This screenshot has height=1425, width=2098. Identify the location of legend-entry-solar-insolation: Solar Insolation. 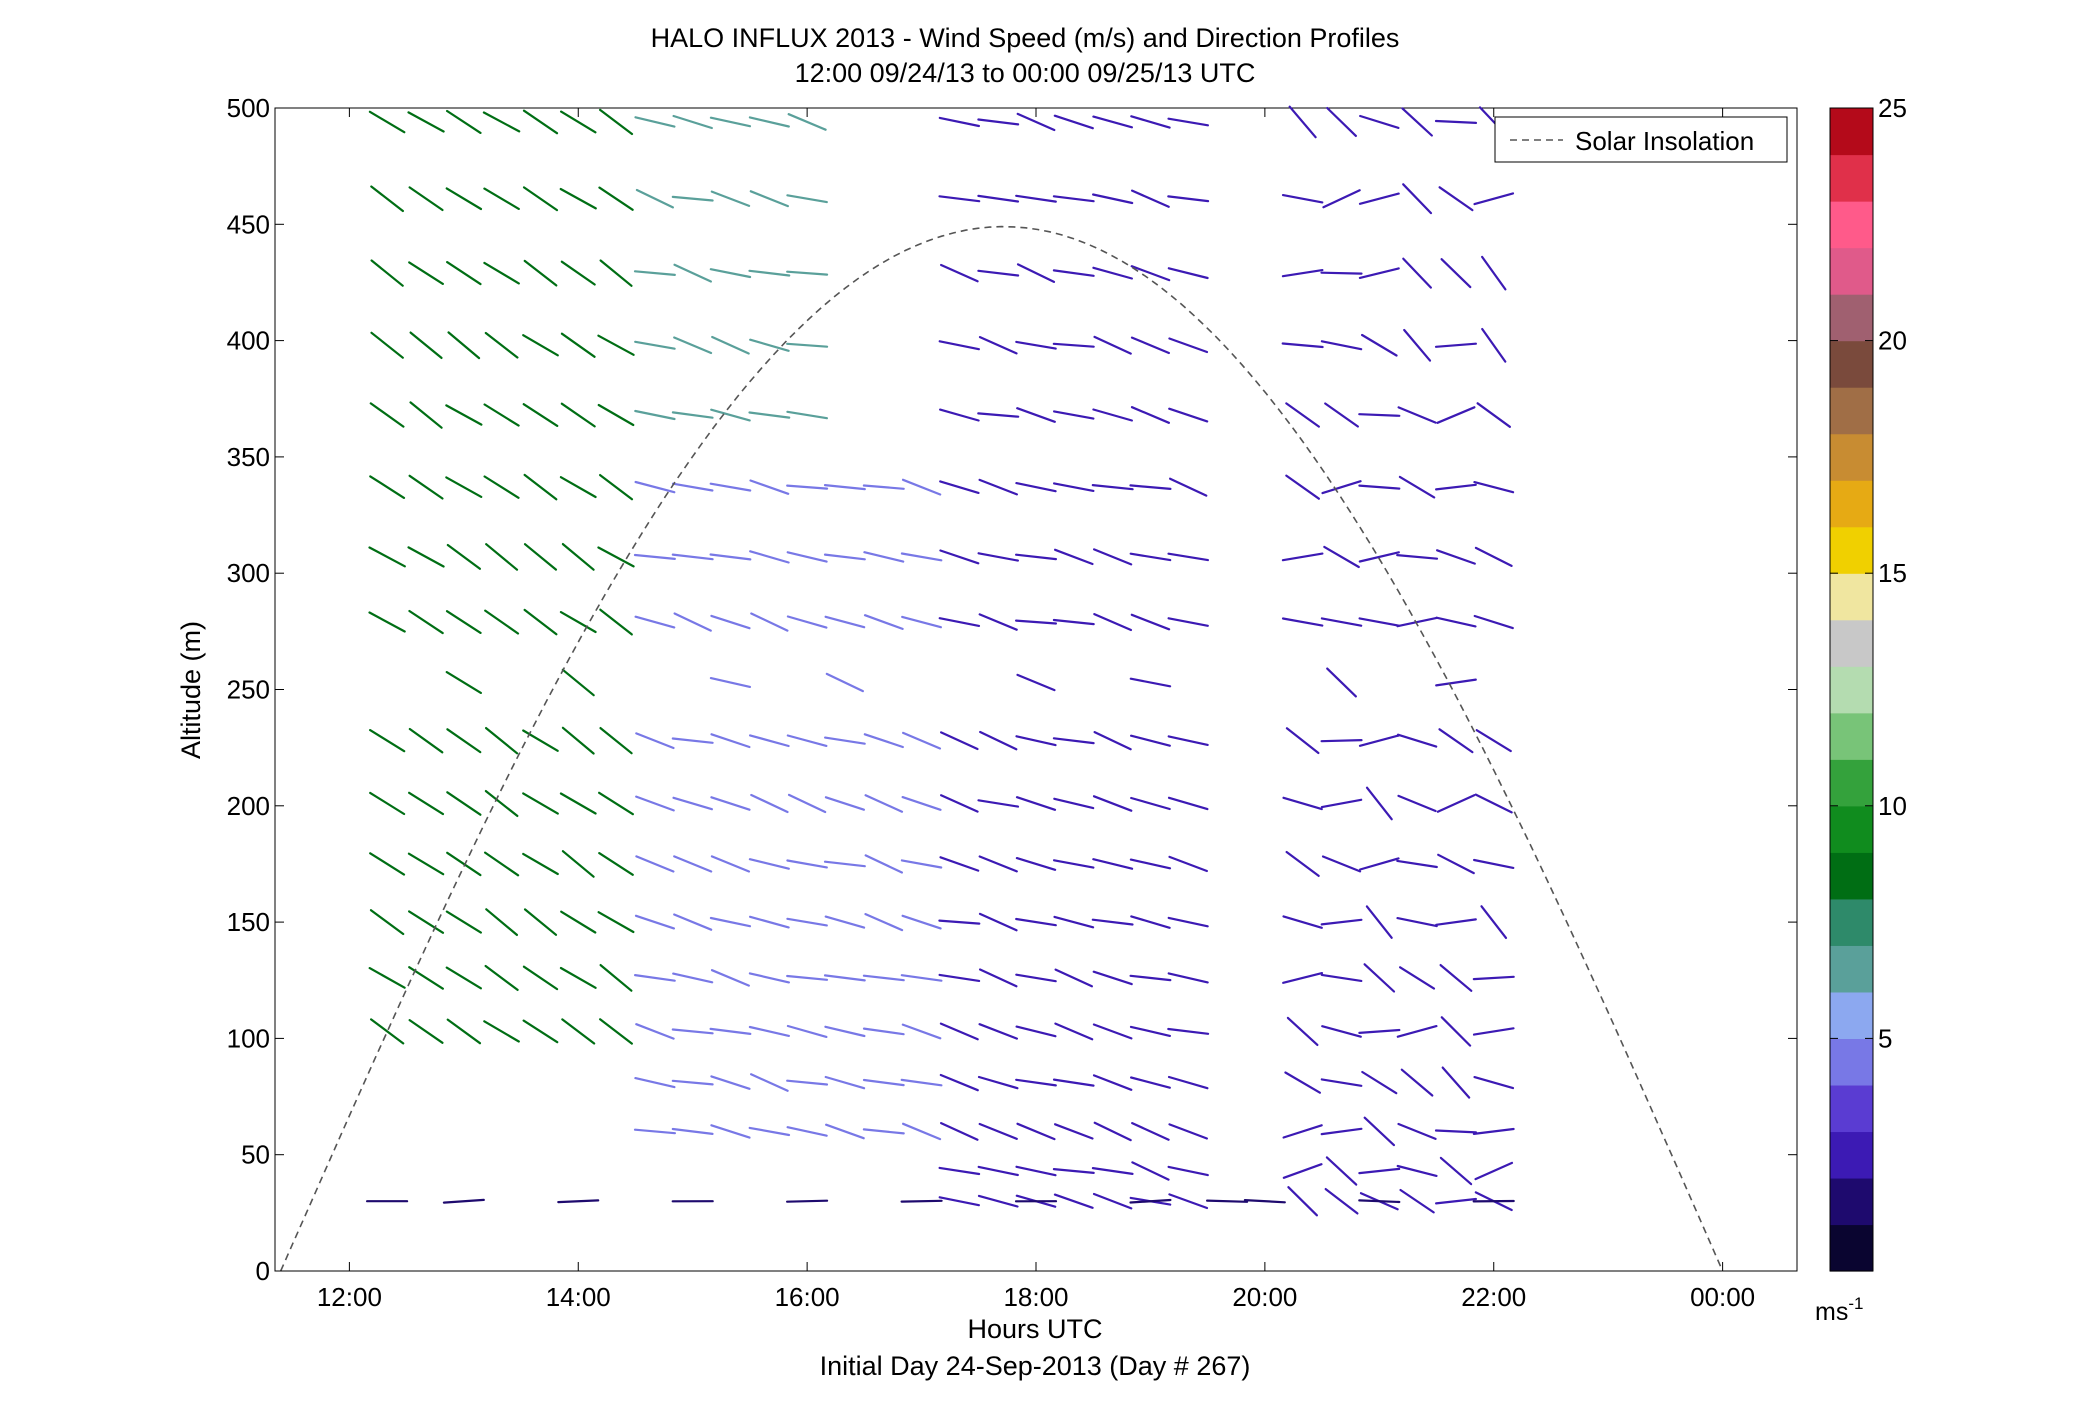
(1664, 141).